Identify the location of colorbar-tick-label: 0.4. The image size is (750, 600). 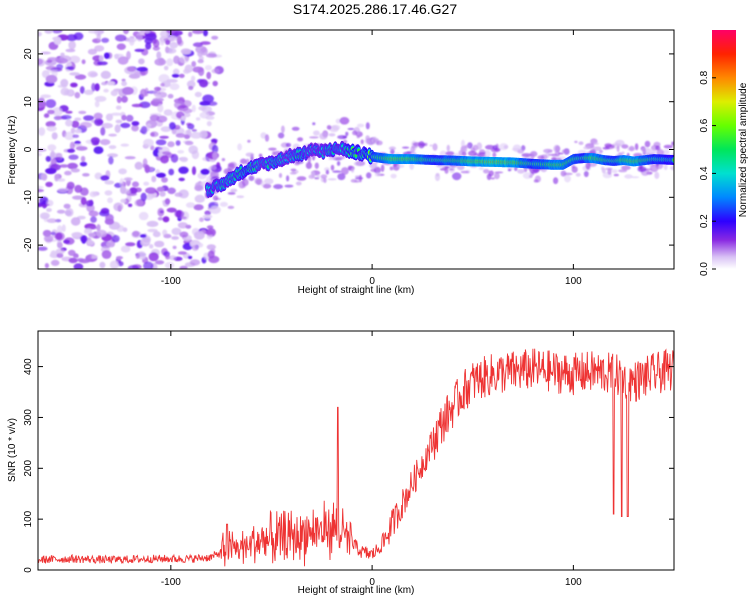
(704, 173).